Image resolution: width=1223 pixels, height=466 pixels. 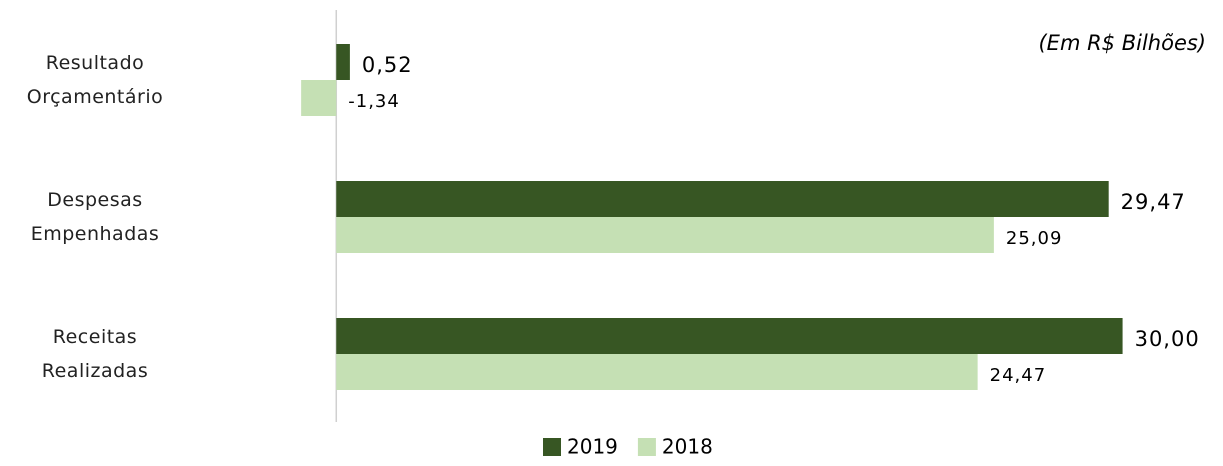 What do you see at coordinates (95, 217) in the screenshot?
I see `category-label: Despesas Empenhadas` at bounding box center [95, 217].